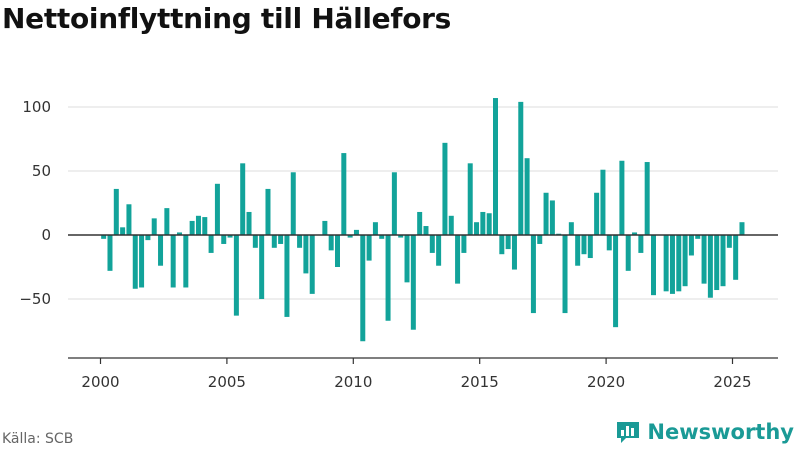 The height and width of the screenshot is (450, 800). Describe the element at coordinates (720, 432) in the screenshot. I see `brand-name: Newsworthy` at that location.